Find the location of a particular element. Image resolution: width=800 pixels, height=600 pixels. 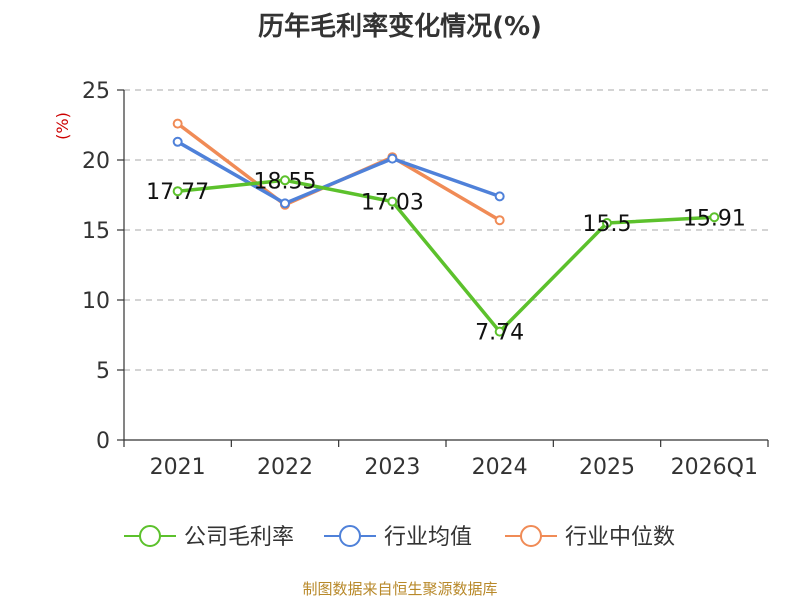

data-label: 18.55 is located at coordinates (285, 181).